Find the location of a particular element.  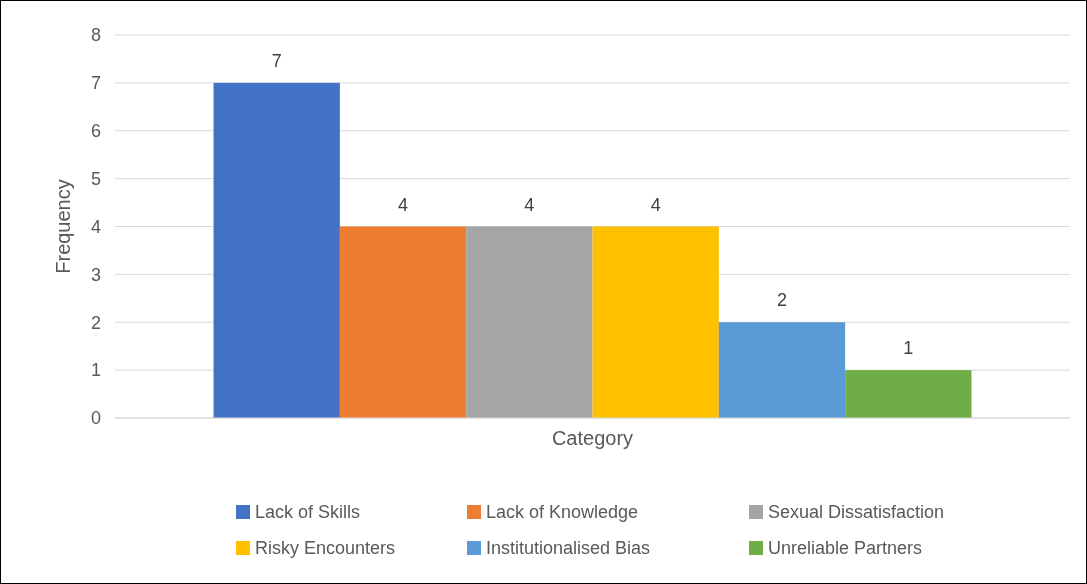

y-tick-label: 0 is located at coordinates (95, 418).